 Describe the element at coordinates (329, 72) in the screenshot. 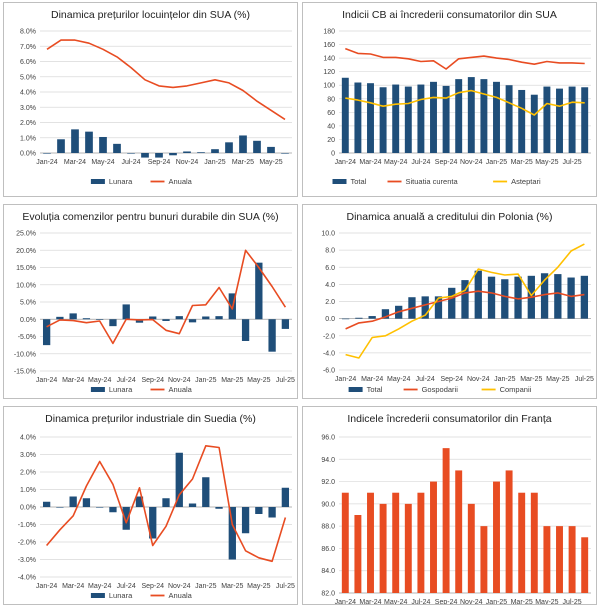

I see `y-tick-label: 120` at that location.